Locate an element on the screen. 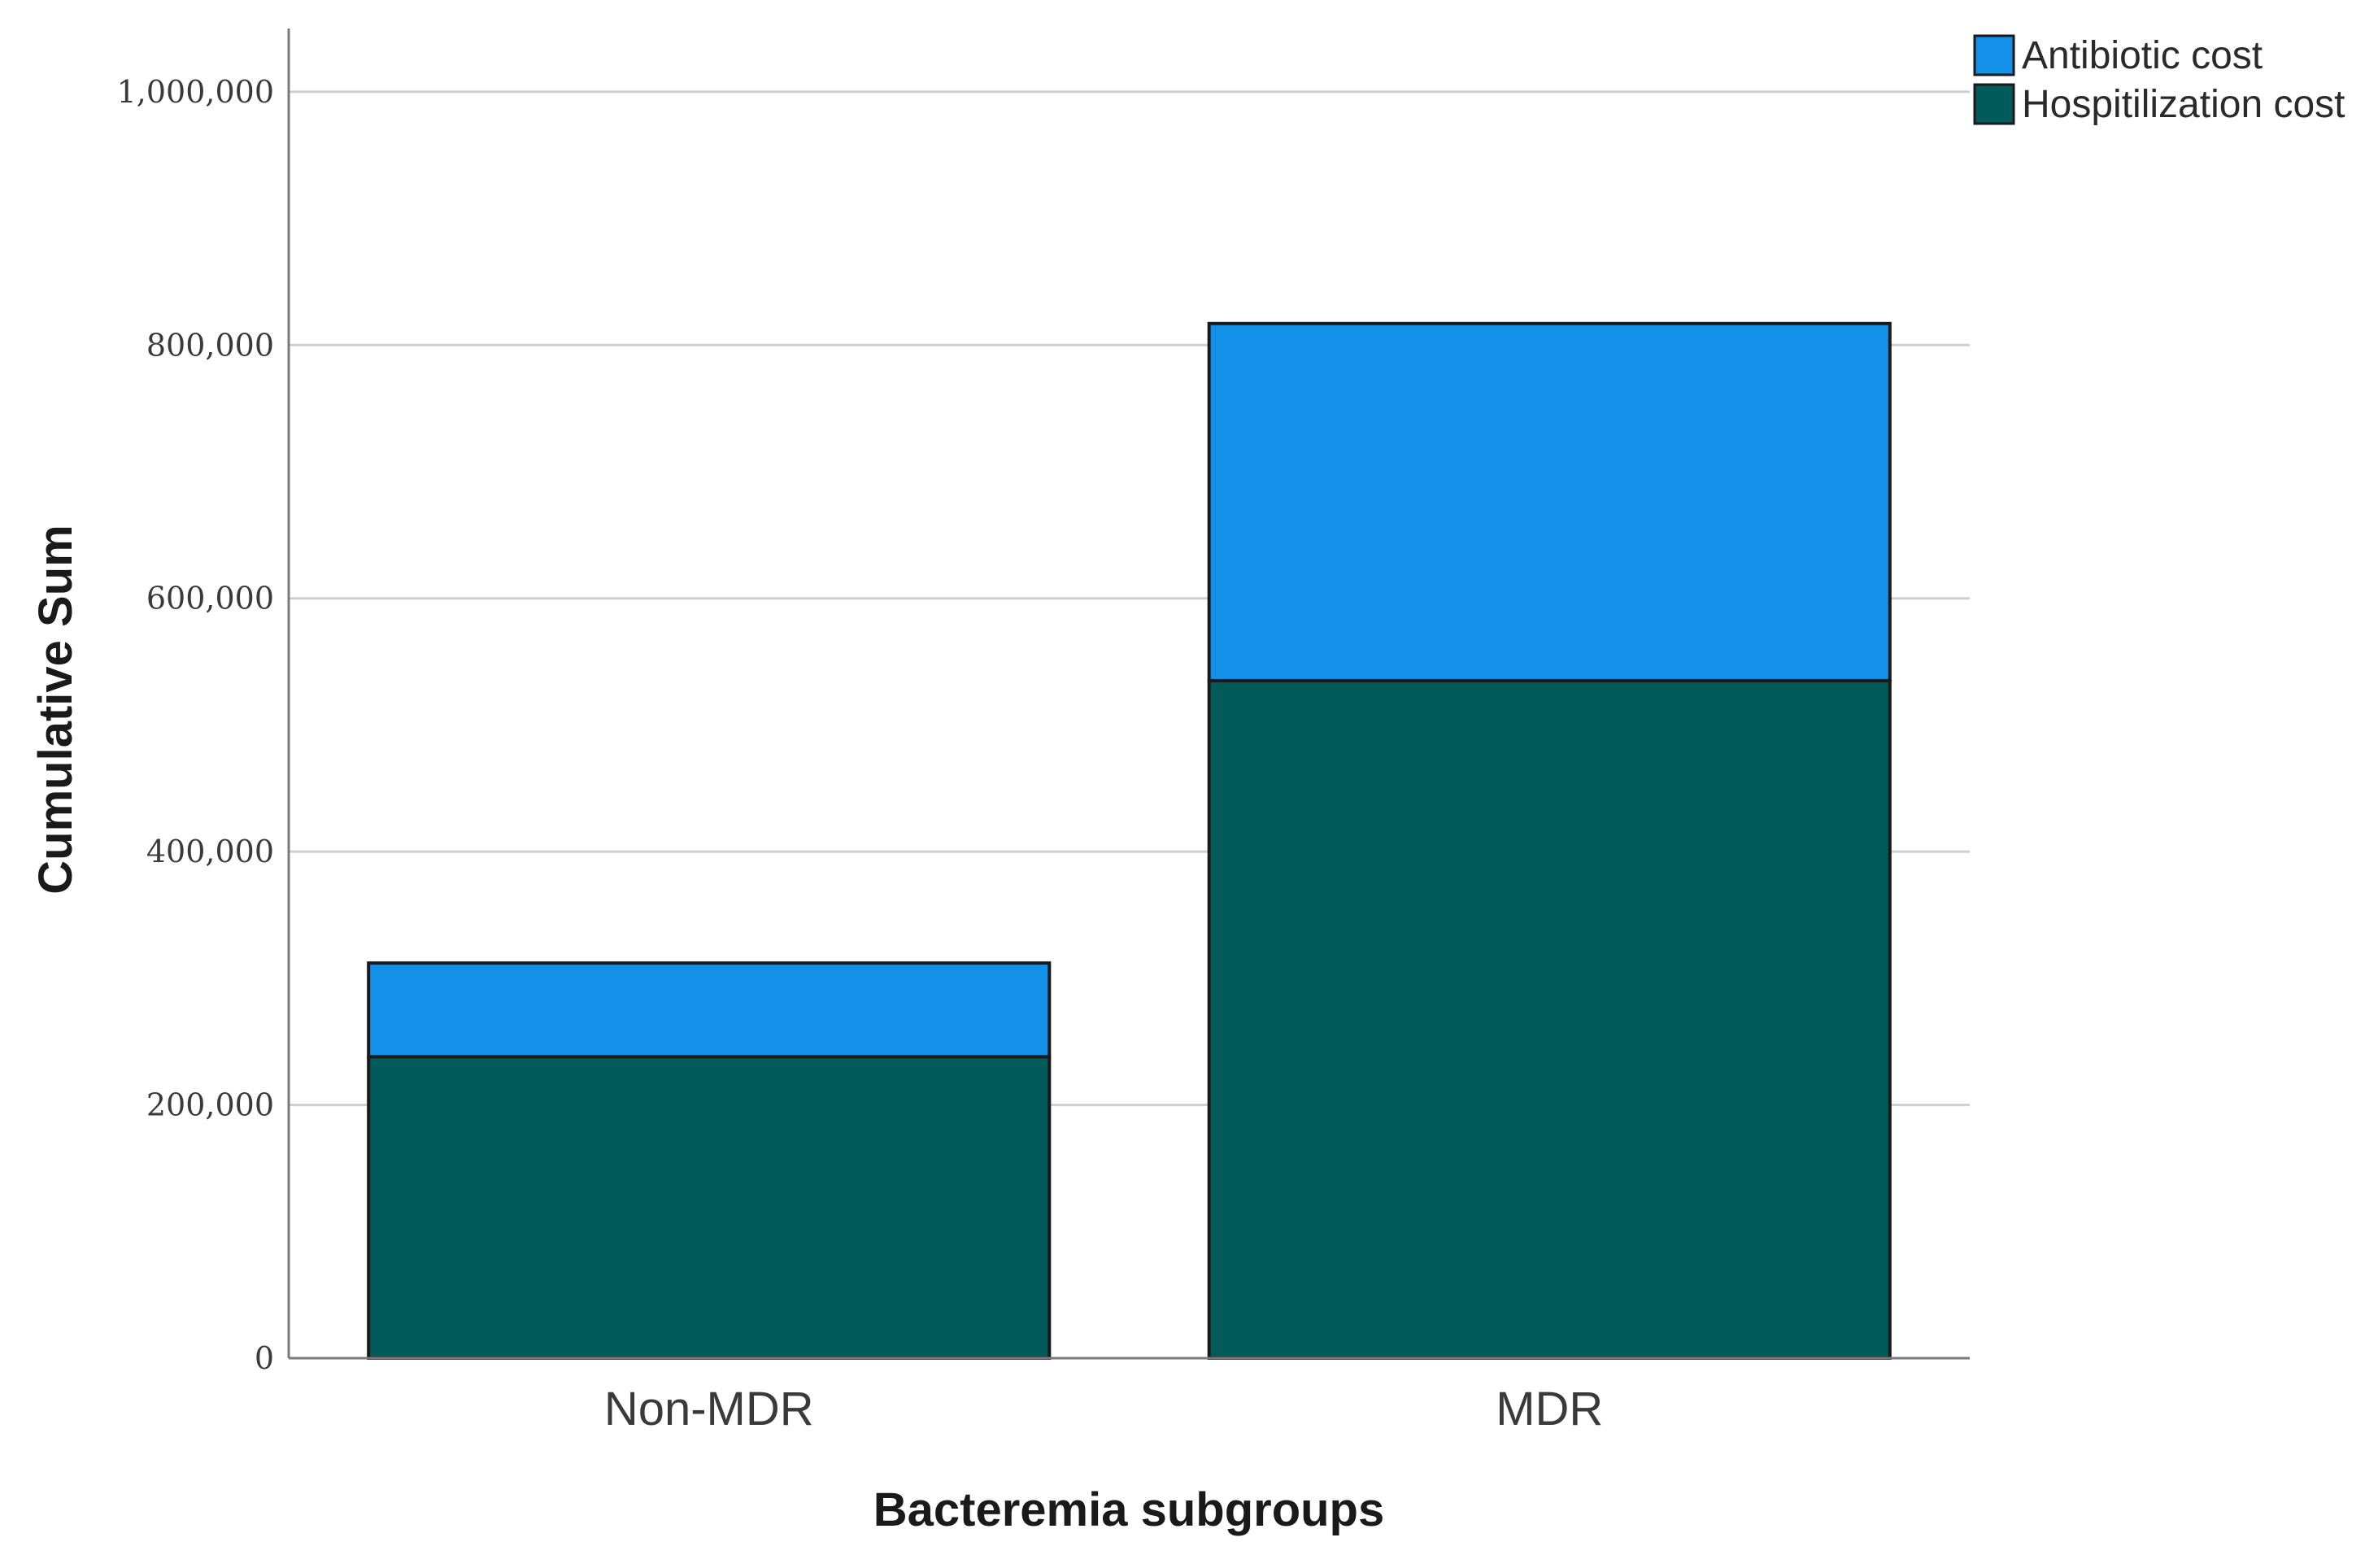 The height and width of the screenshot is (1568, 2378). y-tick-label: 0 is located at coordinates (264, 1358).